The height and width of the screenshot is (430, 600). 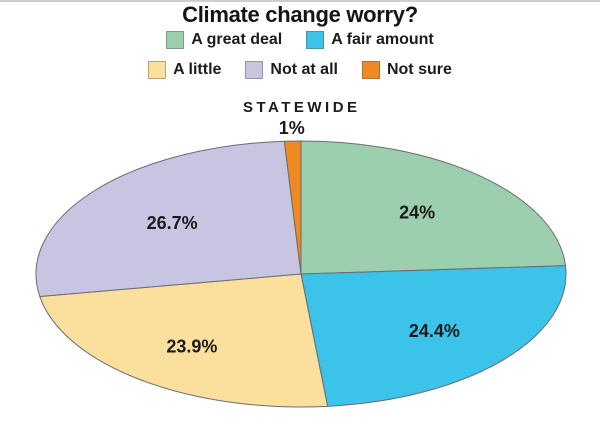 I want to click on legend-row-1: A great deal A fair amount, so click(x=300, y=40).